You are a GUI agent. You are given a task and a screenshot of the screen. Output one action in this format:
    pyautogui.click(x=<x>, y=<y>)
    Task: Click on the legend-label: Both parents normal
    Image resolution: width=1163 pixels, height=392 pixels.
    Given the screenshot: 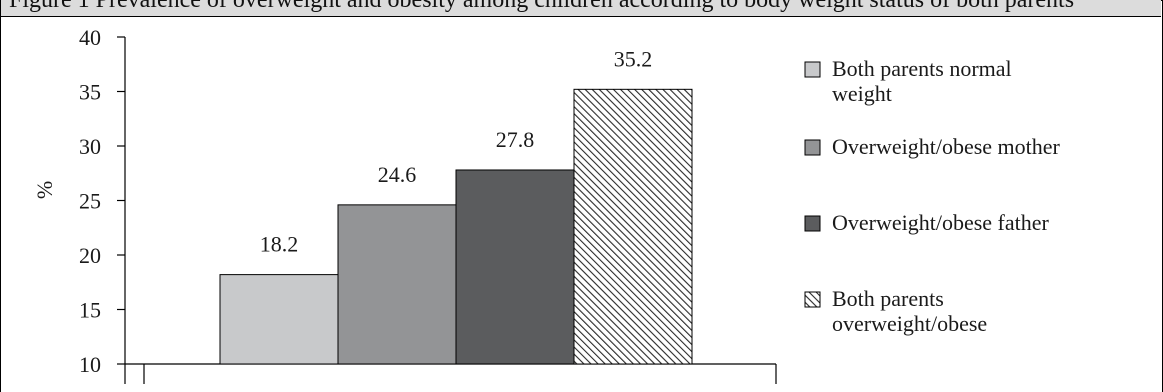 What is the action you would take?
    pyautogui.click(x=922, y=68)
    